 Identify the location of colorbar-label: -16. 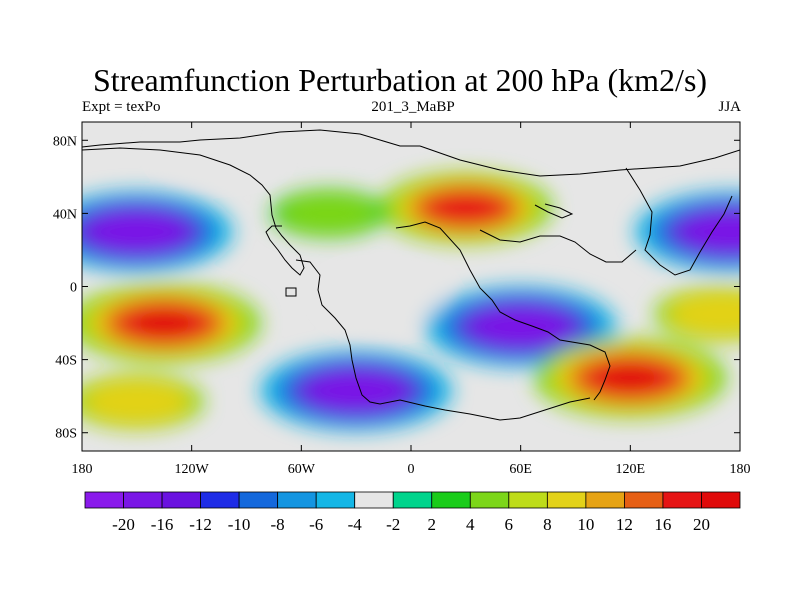
(162, 524).